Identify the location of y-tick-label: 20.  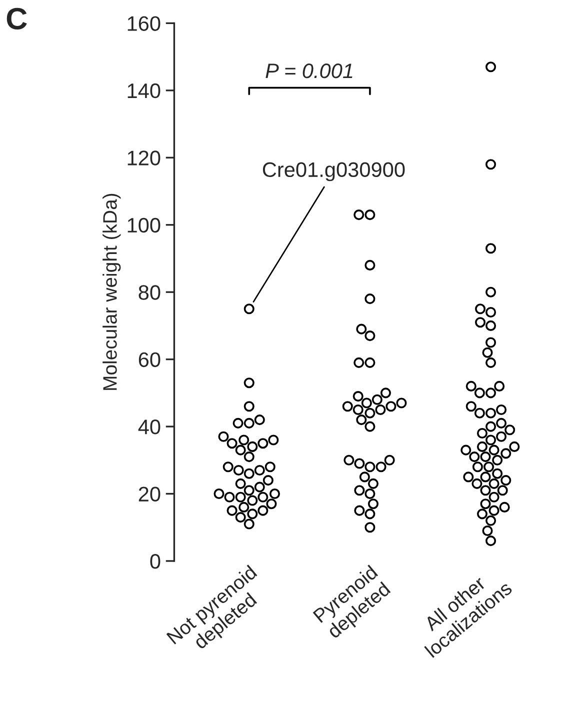
(149, 494).